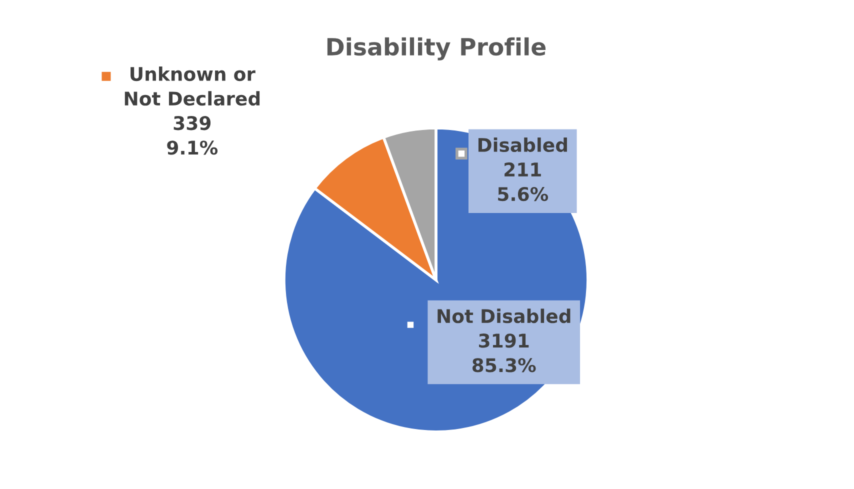  What do you see at coordinates (436, 48) in the screenshot?
I see `chart-title: Disability Profile` at bounding box center [436, 48].